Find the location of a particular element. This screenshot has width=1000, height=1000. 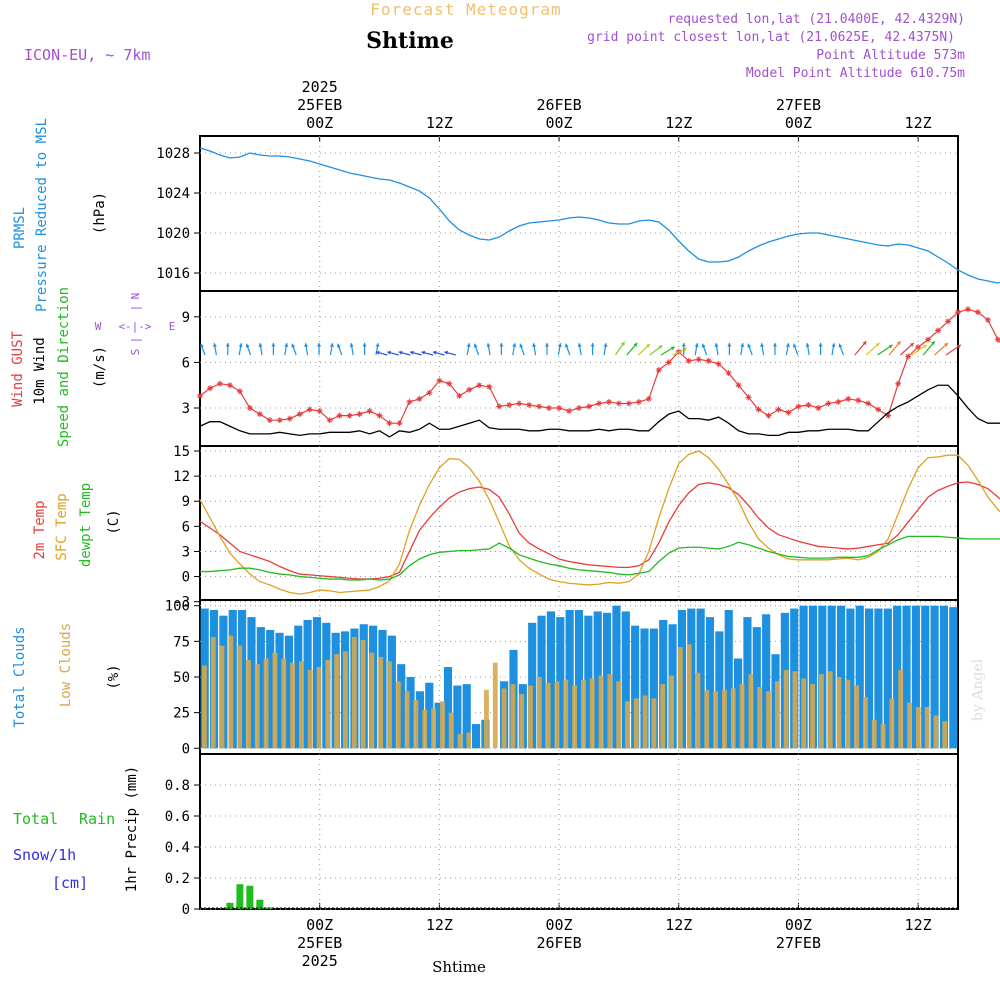

dewpt-label: dewpt Temp is located at coordinates (86, 525).